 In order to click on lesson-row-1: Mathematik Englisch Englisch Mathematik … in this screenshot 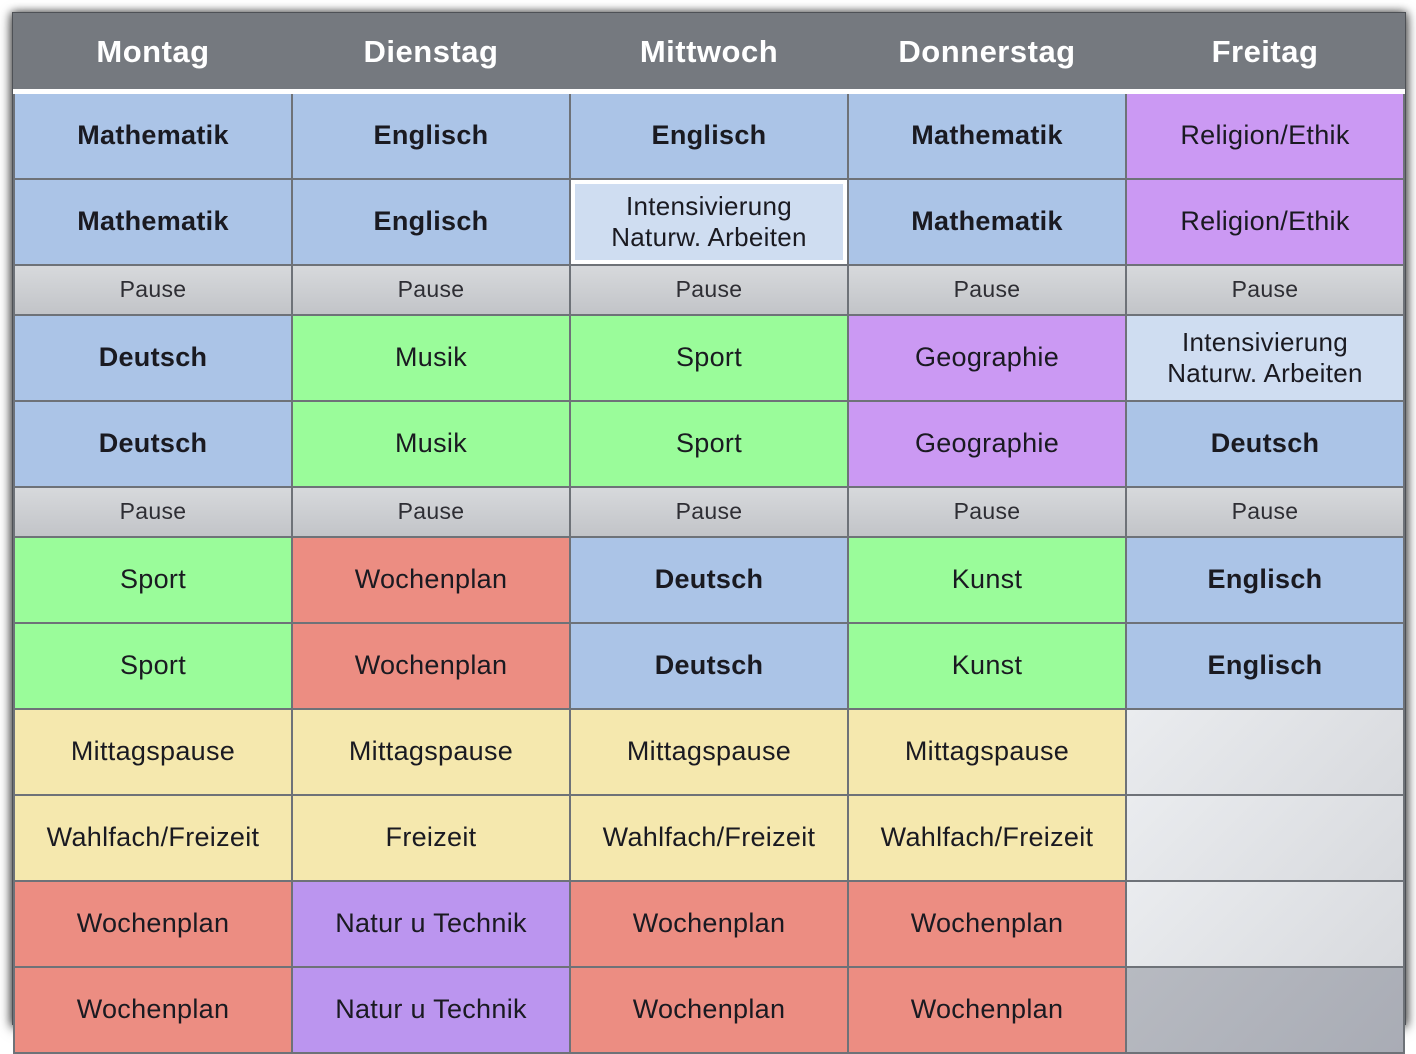, I will do `click(709, 135)`.